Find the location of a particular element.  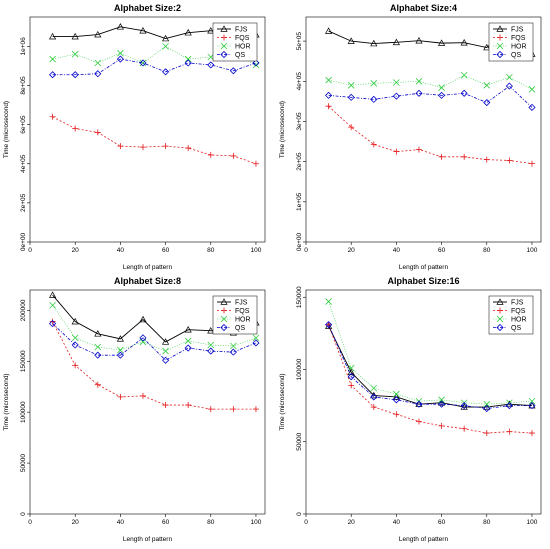

y-tick-label: 5e+05 is located at coordinates (299, 41).